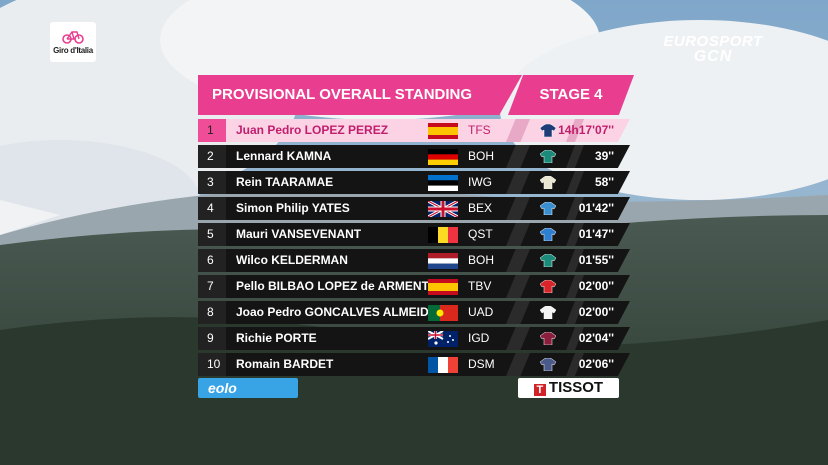 This screenshot has height=465, width=828. Describe the element at coordinates (480, 286) in the screenshot. I see `team-code: TBV` at that location.